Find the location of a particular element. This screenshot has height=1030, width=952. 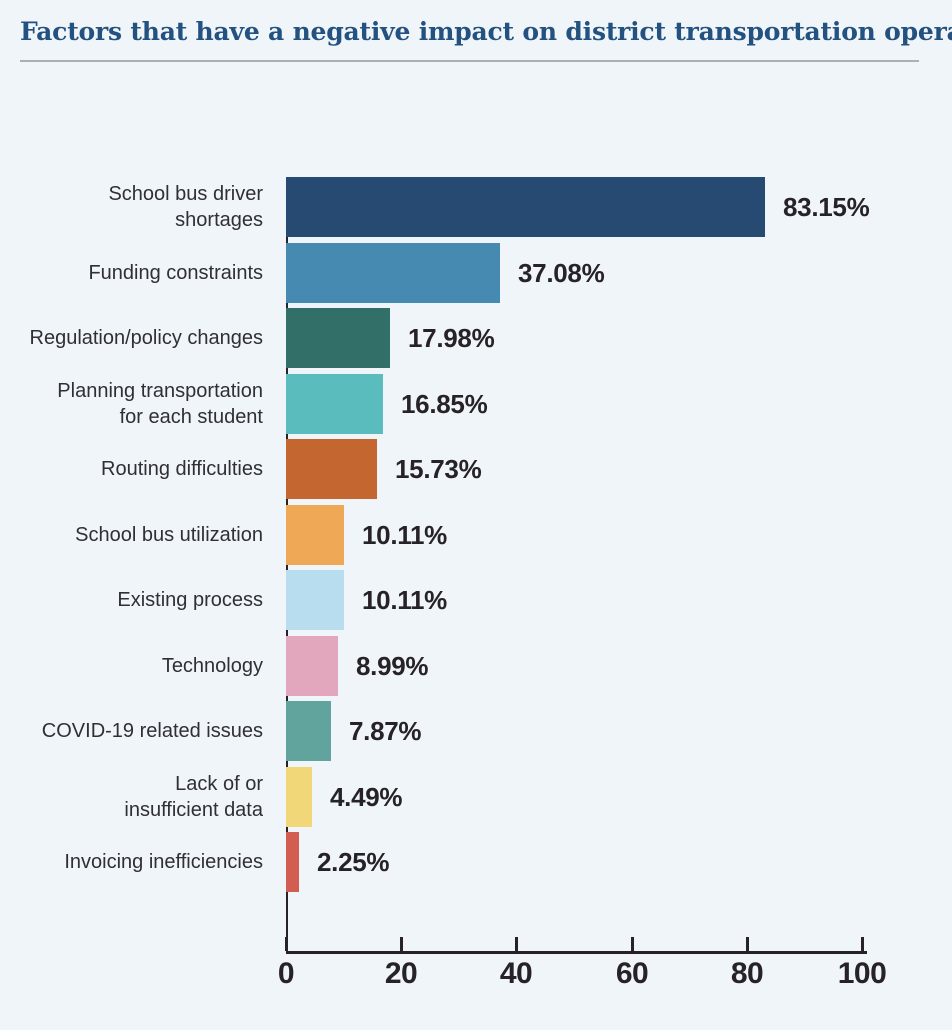

chart-row: Invoicing inefficiencies 2.25% is located at coordinates (476, 862).